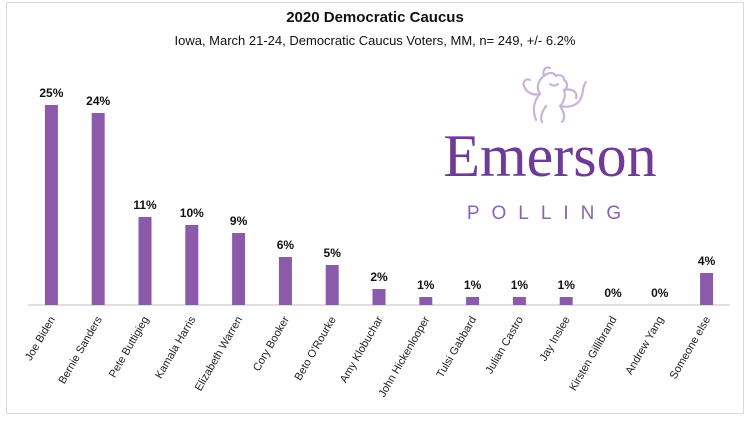 The height and width of the screenshot is (422, 750). Describe the element at coordinates (129, 347) in the screenshot. I see `x-tick-label: Pete Buttigieg` at that location.